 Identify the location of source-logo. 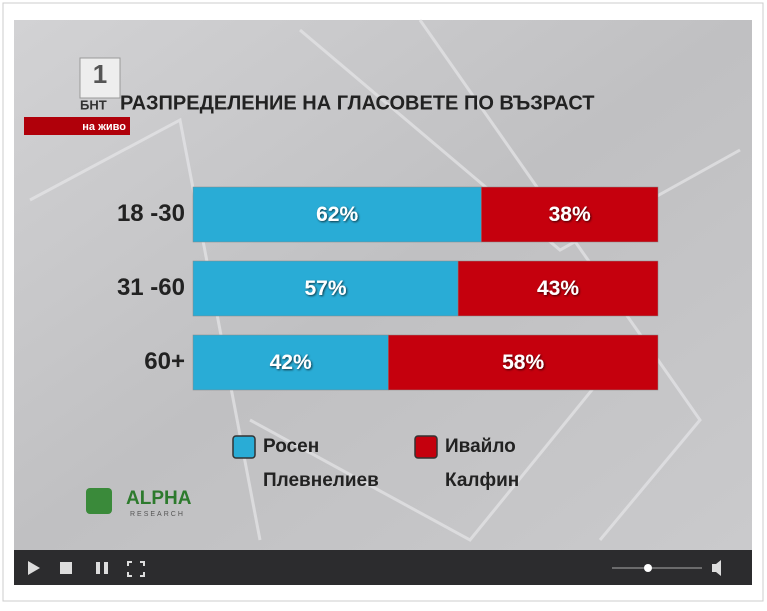
(99, 501).